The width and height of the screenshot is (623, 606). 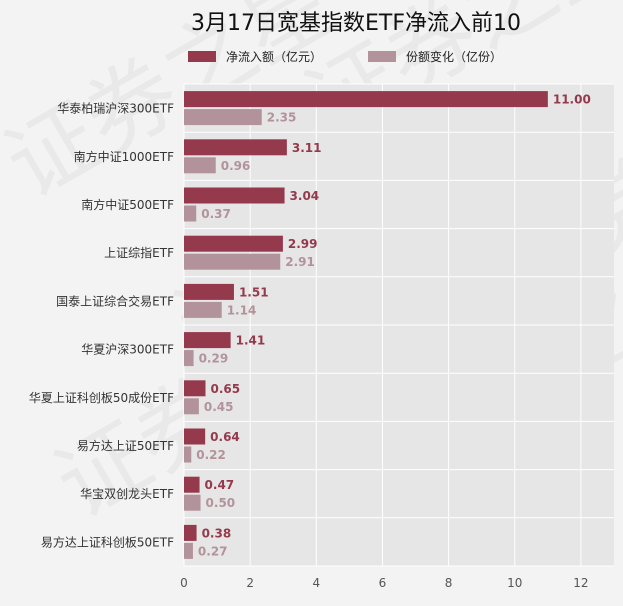 I want to click on chart-title: 3月17日宽基指数ETF净流入前10, so click(x=356, y=23).